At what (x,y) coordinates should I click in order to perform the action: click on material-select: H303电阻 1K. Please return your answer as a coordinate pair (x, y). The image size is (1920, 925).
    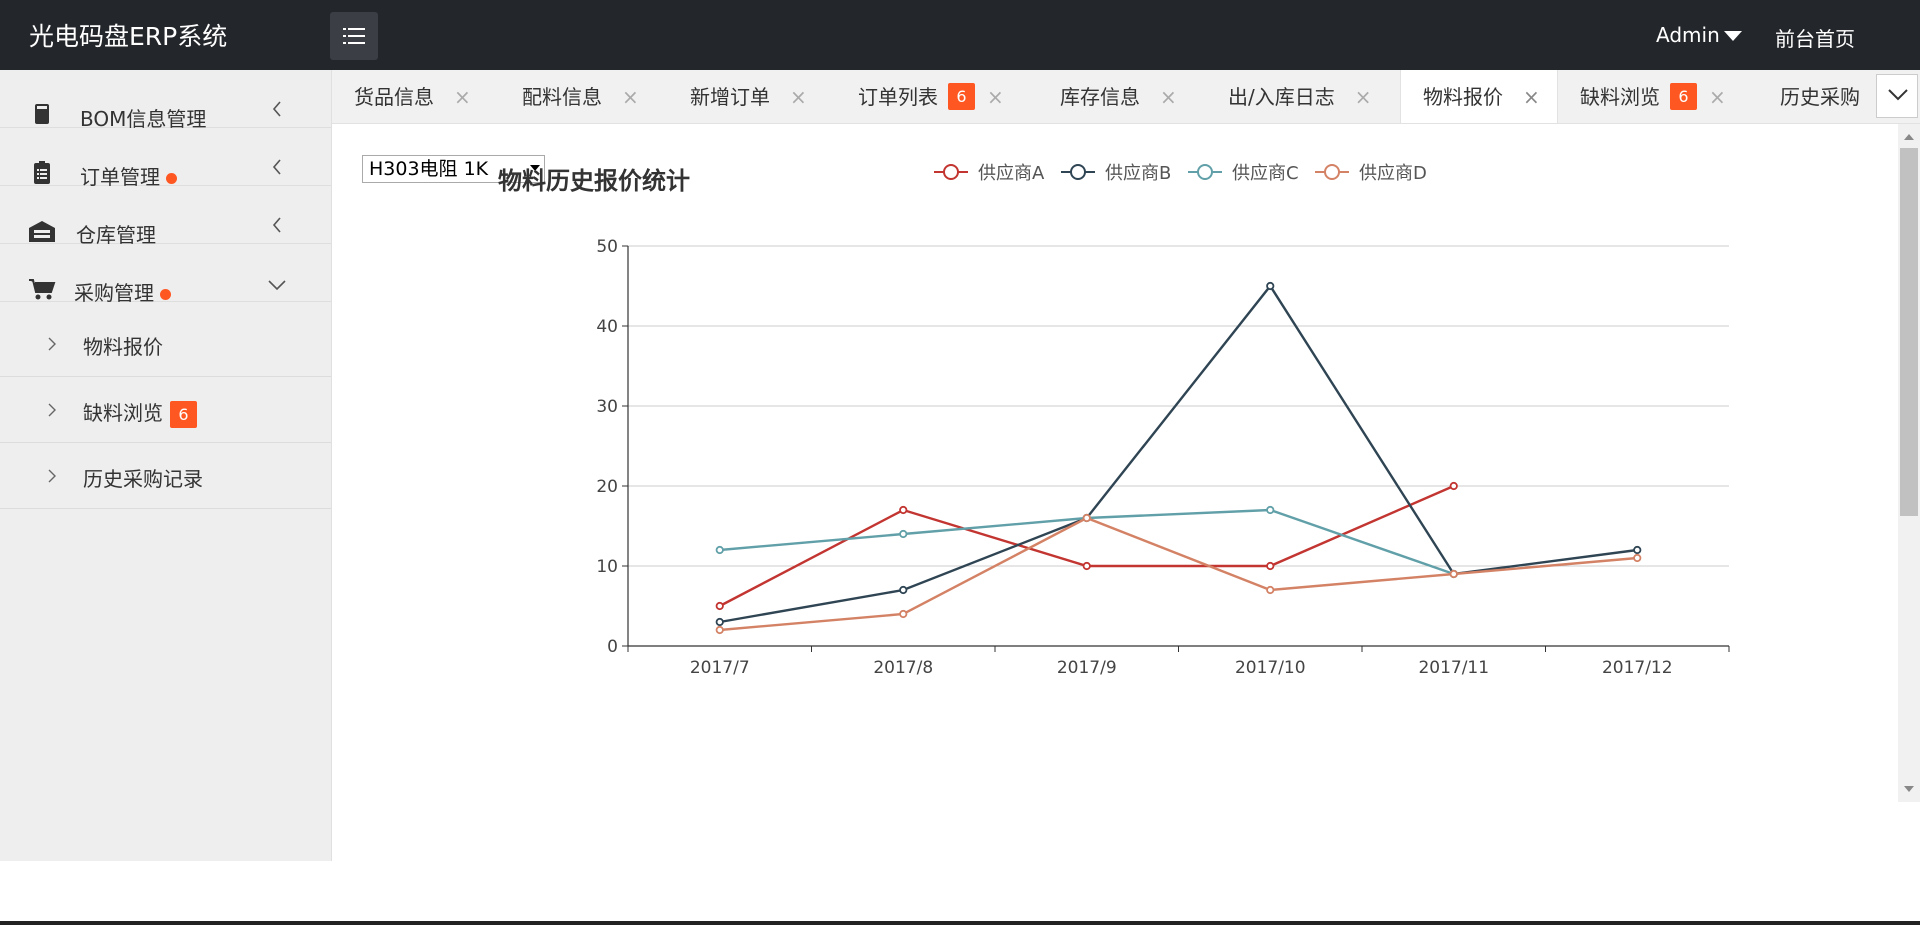
    Looking at the image, I should click on (453, 169).